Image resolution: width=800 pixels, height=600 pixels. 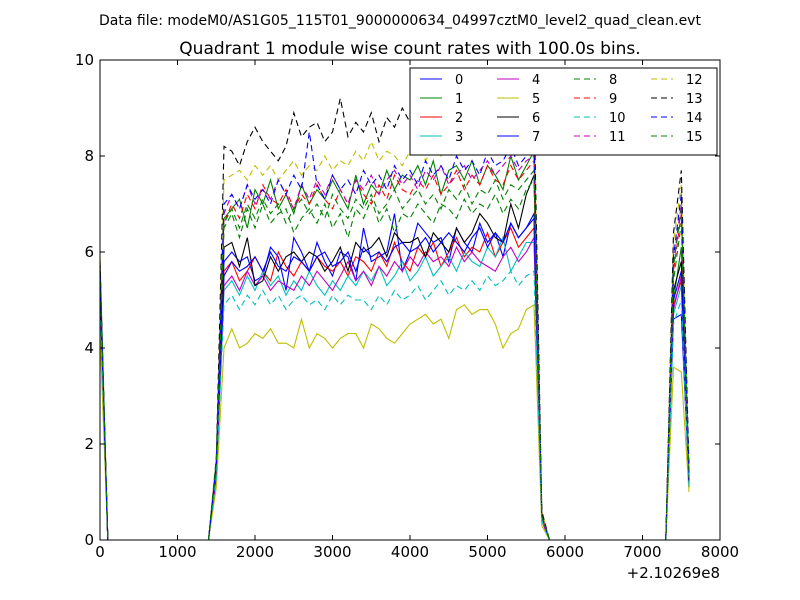 I want to click on legend-label-1: 1, so click(x=459, y=99).